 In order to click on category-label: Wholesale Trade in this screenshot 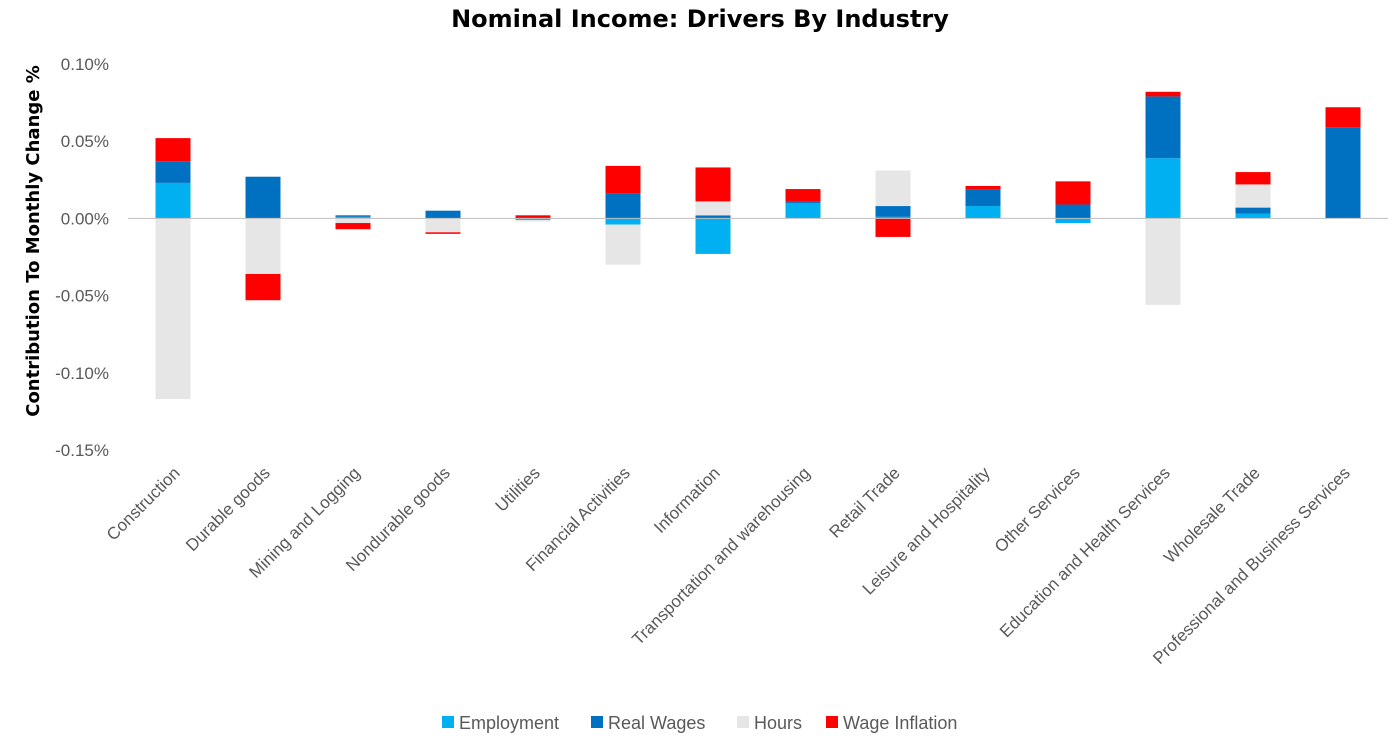, I will do `click(1212, 515)`.